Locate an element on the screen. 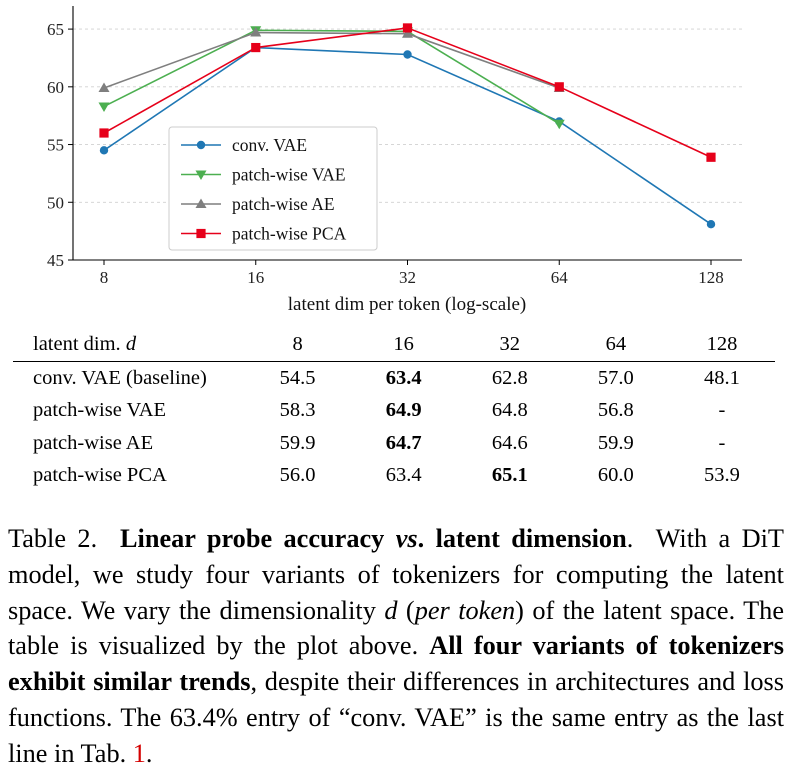 The image size is (788, 772). legend-label: conv. VAE is located at coordinates (269, 145).